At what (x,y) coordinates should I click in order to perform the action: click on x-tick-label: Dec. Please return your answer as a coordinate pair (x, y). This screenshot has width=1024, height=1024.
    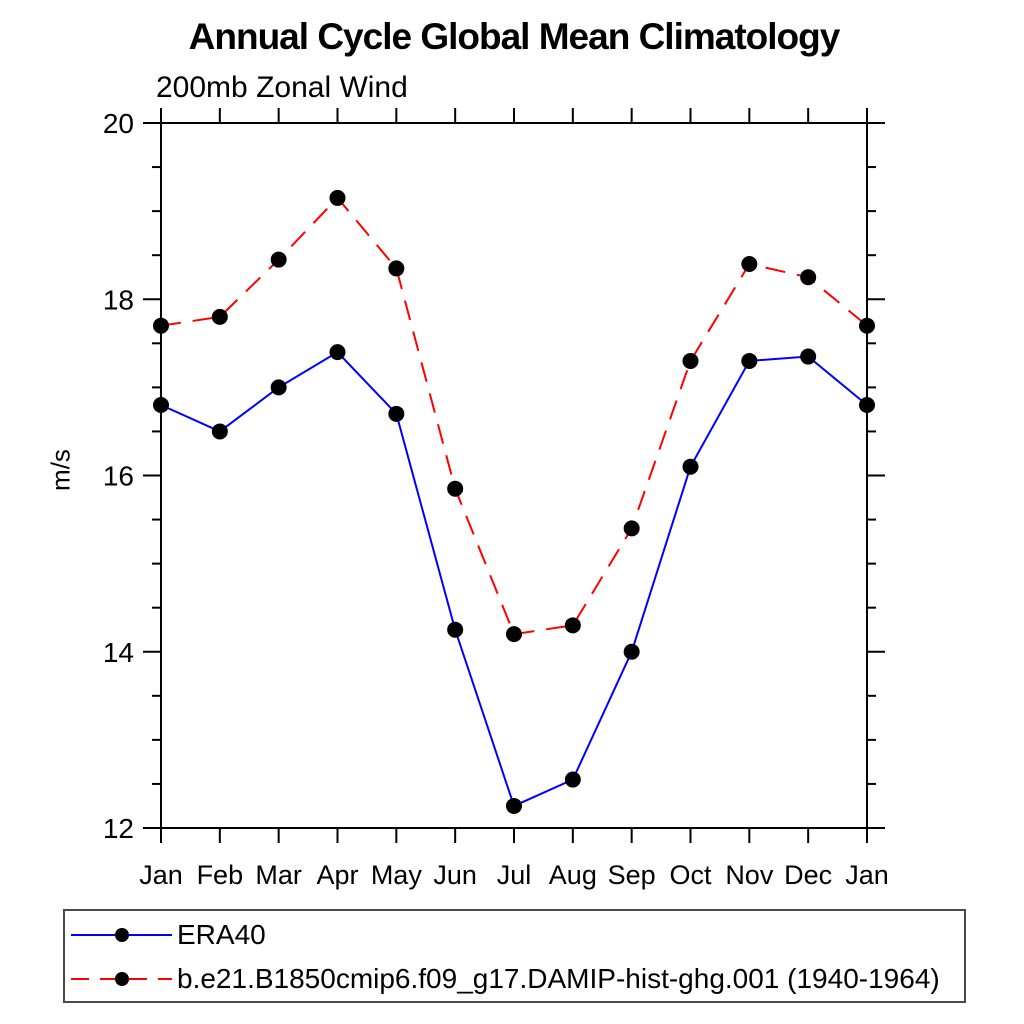
    Looking at the image, I should click on (808, 875).